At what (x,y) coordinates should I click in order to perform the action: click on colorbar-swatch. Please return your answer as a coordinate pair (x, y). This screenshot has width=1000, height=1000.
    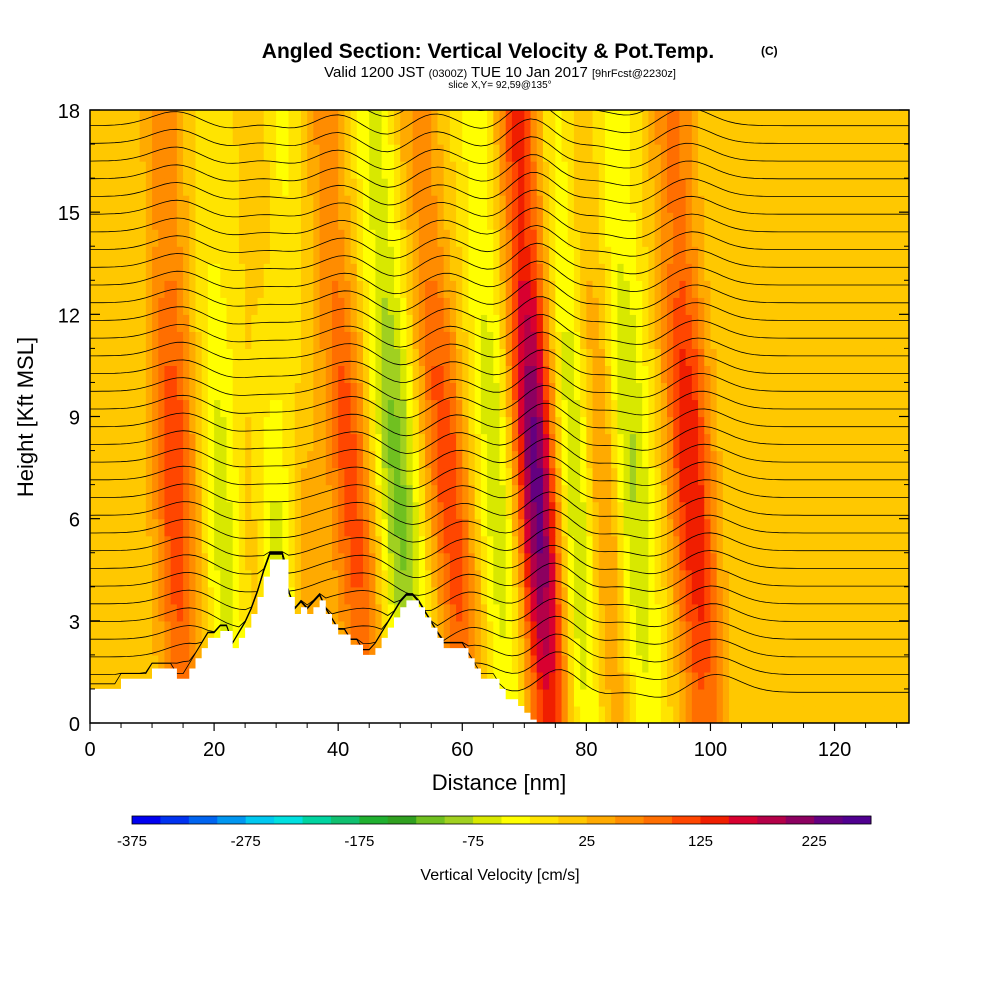
    Looking at the image, I should click on (686, 820).